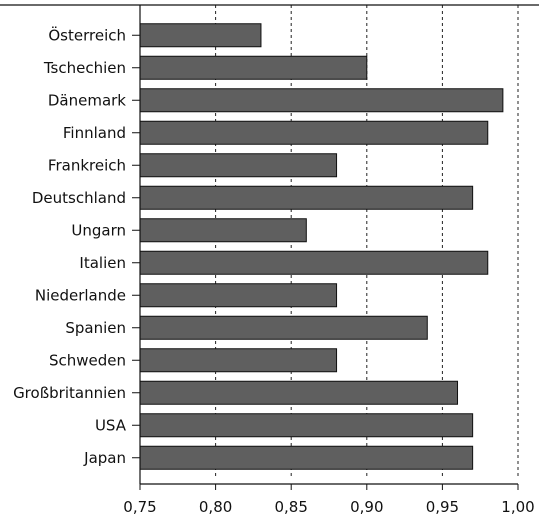  What do you see at coordinates (290, 507) in the screenshot?
I see `x-tick-label: 0,85` at bounding box center [290, 507].